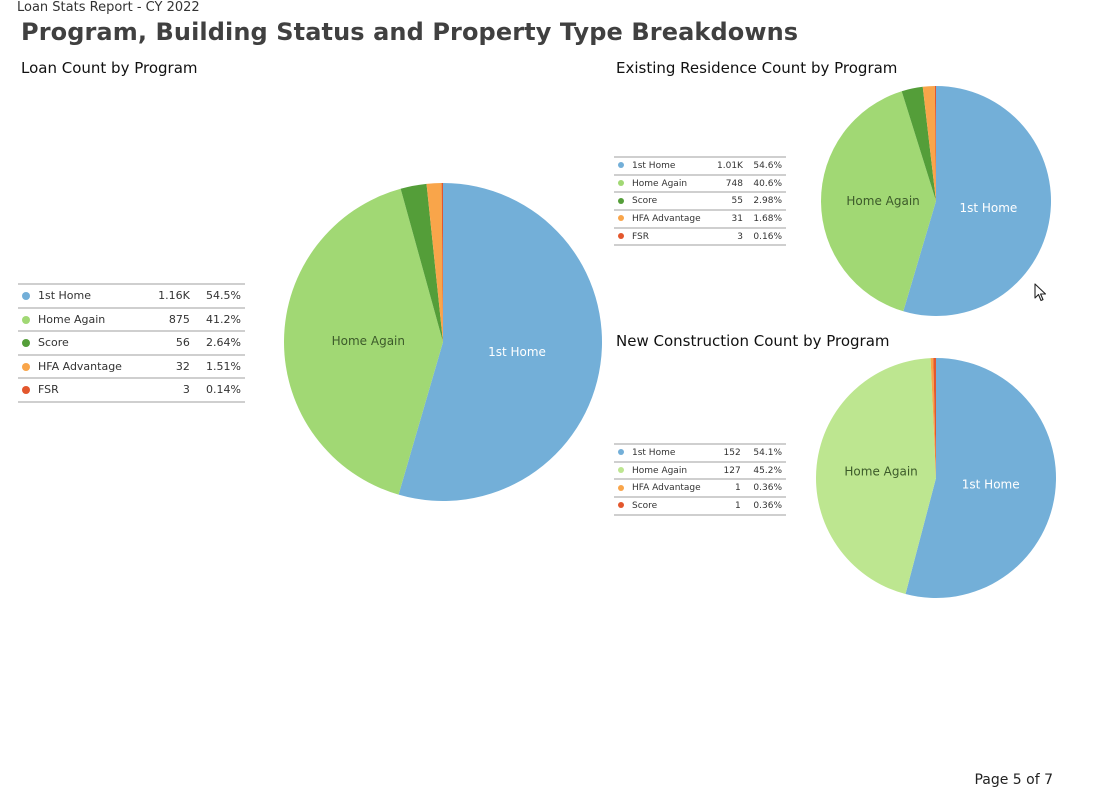 The width and height of the screenshot is (1105, 800). I want to click on page-number: Page 5 of 7, so click(1013, 780).